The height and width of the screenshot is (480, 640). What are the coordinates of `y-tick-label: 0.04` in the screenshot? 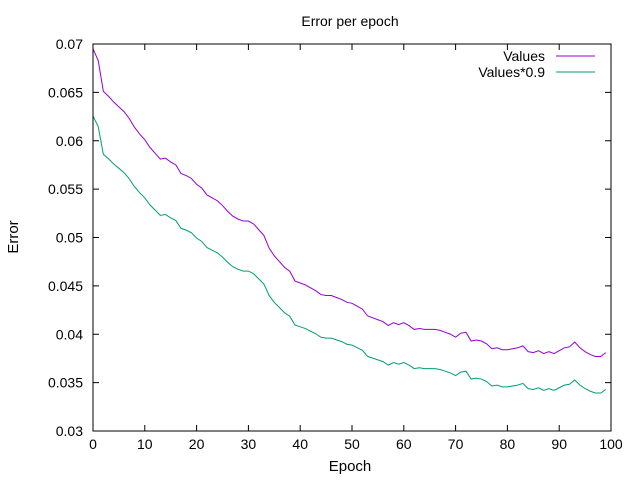 It's located at (69, 334).